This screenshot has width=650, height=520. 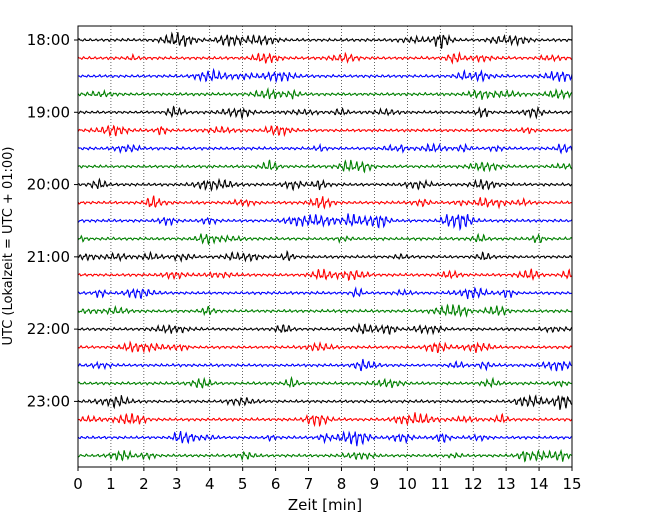 I want to click on x-tick-label-4: 4, so click(x=210, y=484).